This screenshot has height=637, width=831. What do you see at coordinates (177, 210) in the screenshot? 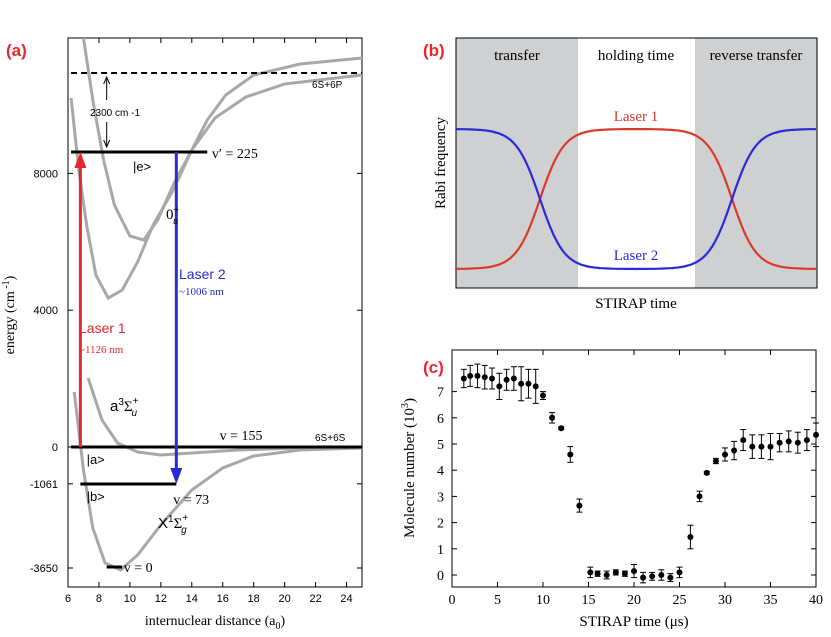
I see `o-state-plus: +` at bounding box center [177, 210].